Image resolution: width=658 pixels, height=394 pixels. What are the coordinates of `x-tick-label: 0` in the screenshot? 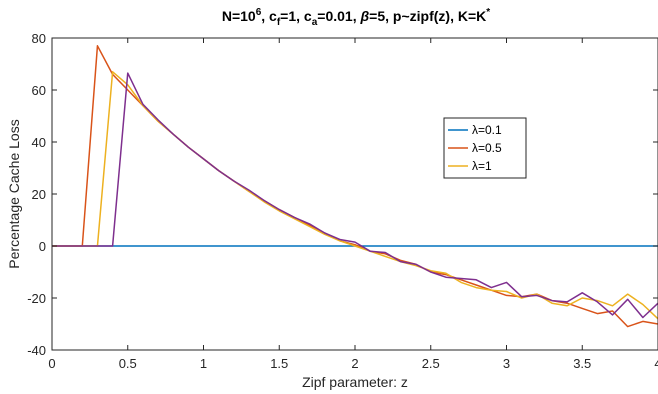 It's located at (51, 363).